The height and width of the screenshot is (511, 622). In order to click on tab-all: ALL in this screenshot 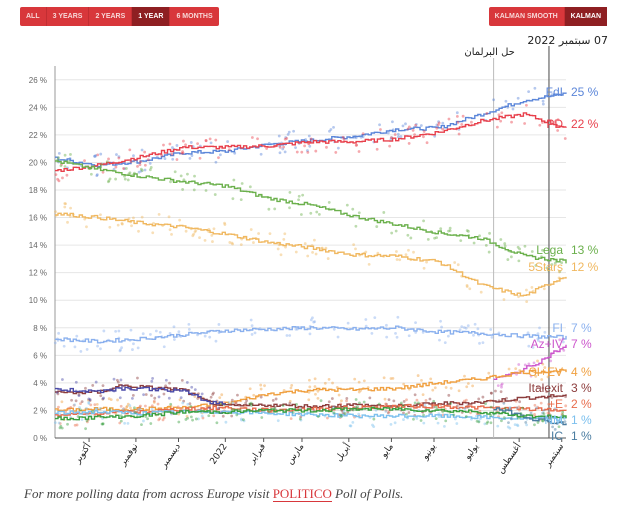, I will do `click(33, 16)`.